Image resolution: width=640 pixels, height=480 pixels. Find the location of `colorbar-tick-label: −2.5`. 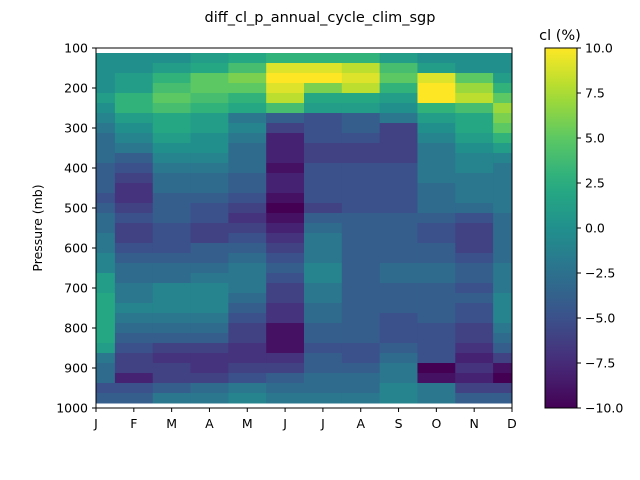

colorbar-tick-label: −2.5 is located at coordinates (600, 273).